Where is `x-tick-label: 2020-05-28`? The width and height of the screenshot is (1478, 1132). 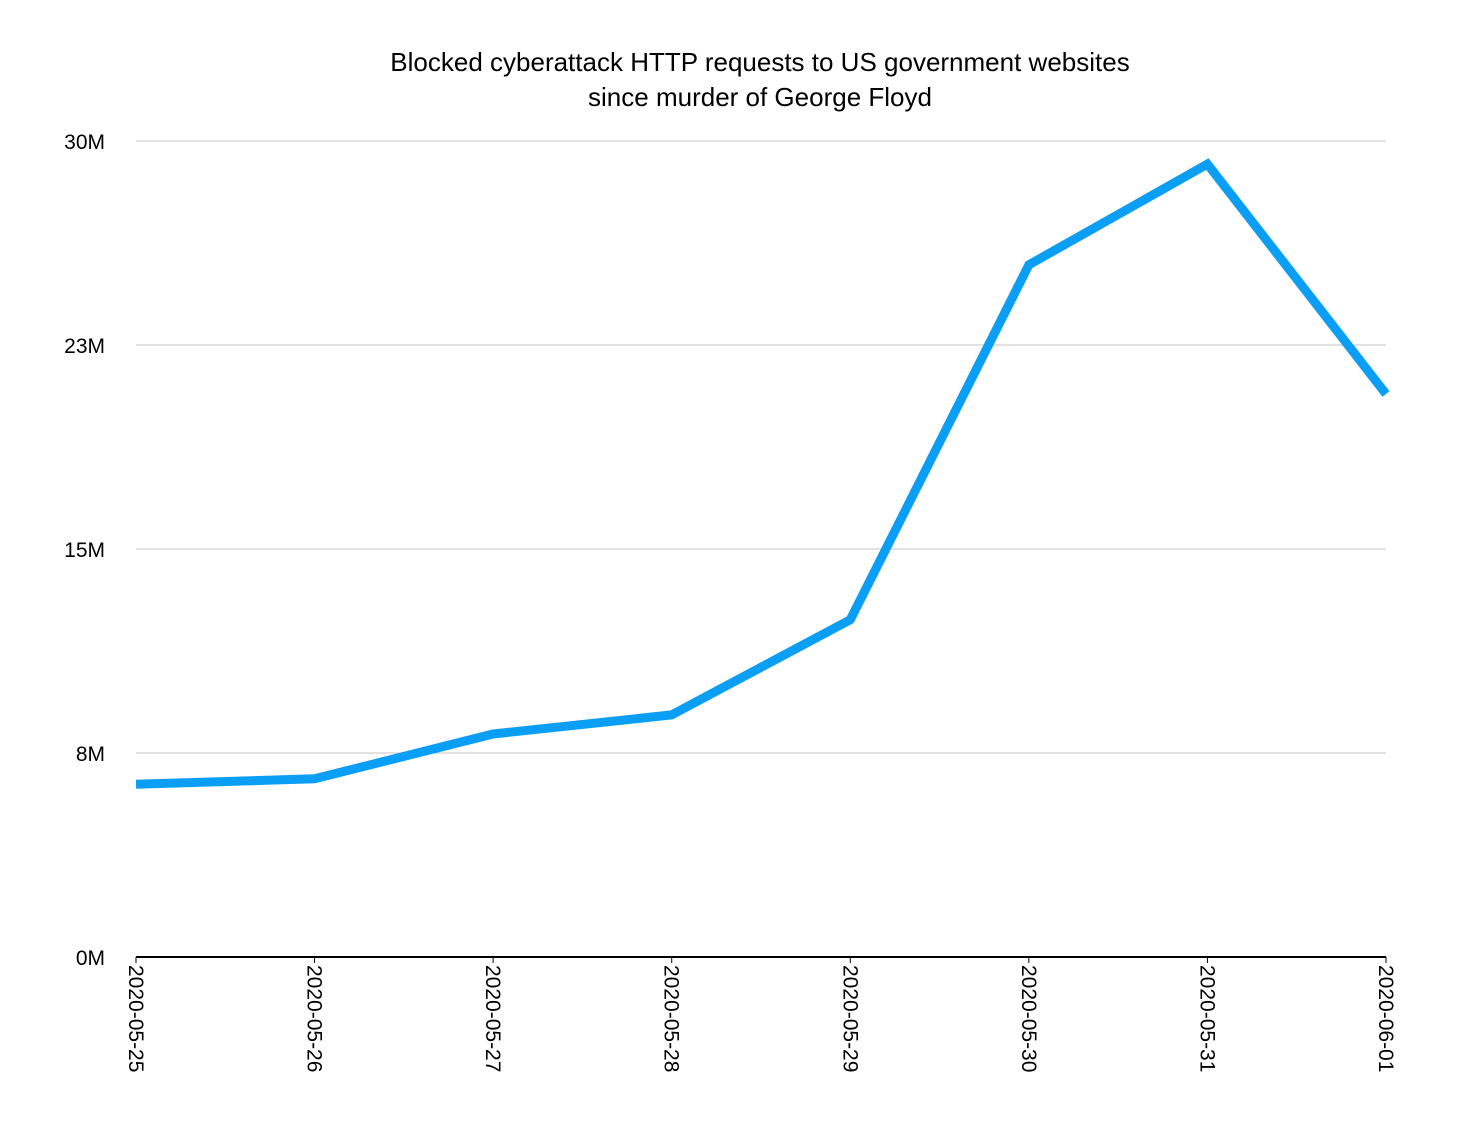 x-tick-label: 2020-05-28 is located at coordinates (671, 1018).